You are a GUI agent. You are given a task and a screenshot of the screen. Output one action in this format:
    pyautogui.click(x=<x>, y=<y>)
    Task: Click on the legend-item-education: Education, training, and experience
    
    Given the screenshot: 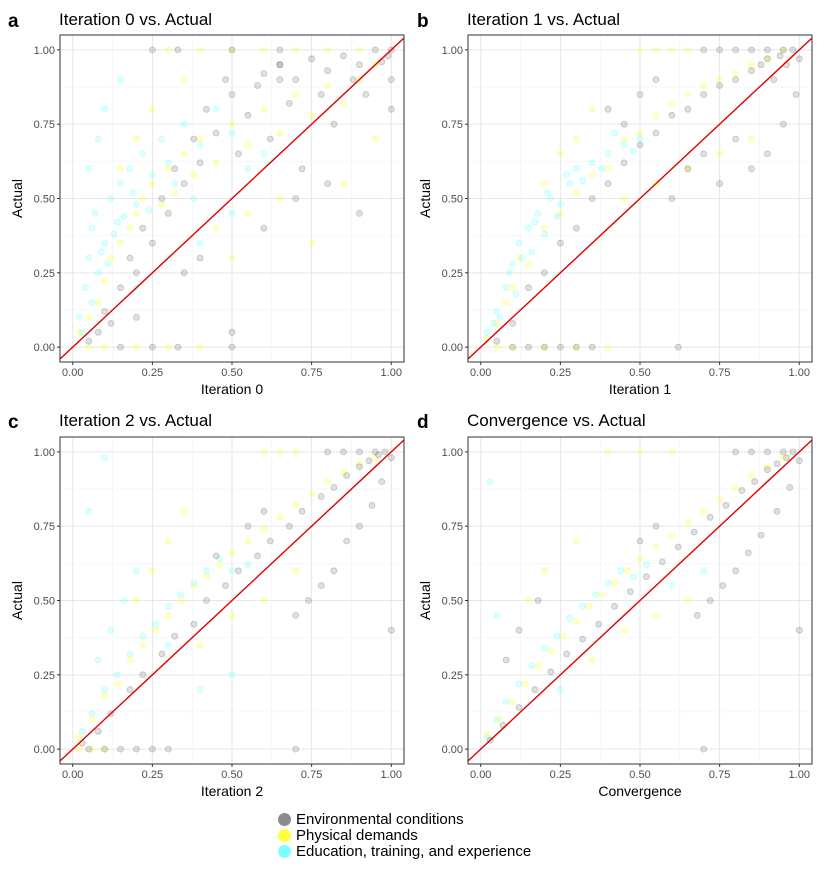 What is the action you would take?
    pyautogui.click(x=404, y=851)
    